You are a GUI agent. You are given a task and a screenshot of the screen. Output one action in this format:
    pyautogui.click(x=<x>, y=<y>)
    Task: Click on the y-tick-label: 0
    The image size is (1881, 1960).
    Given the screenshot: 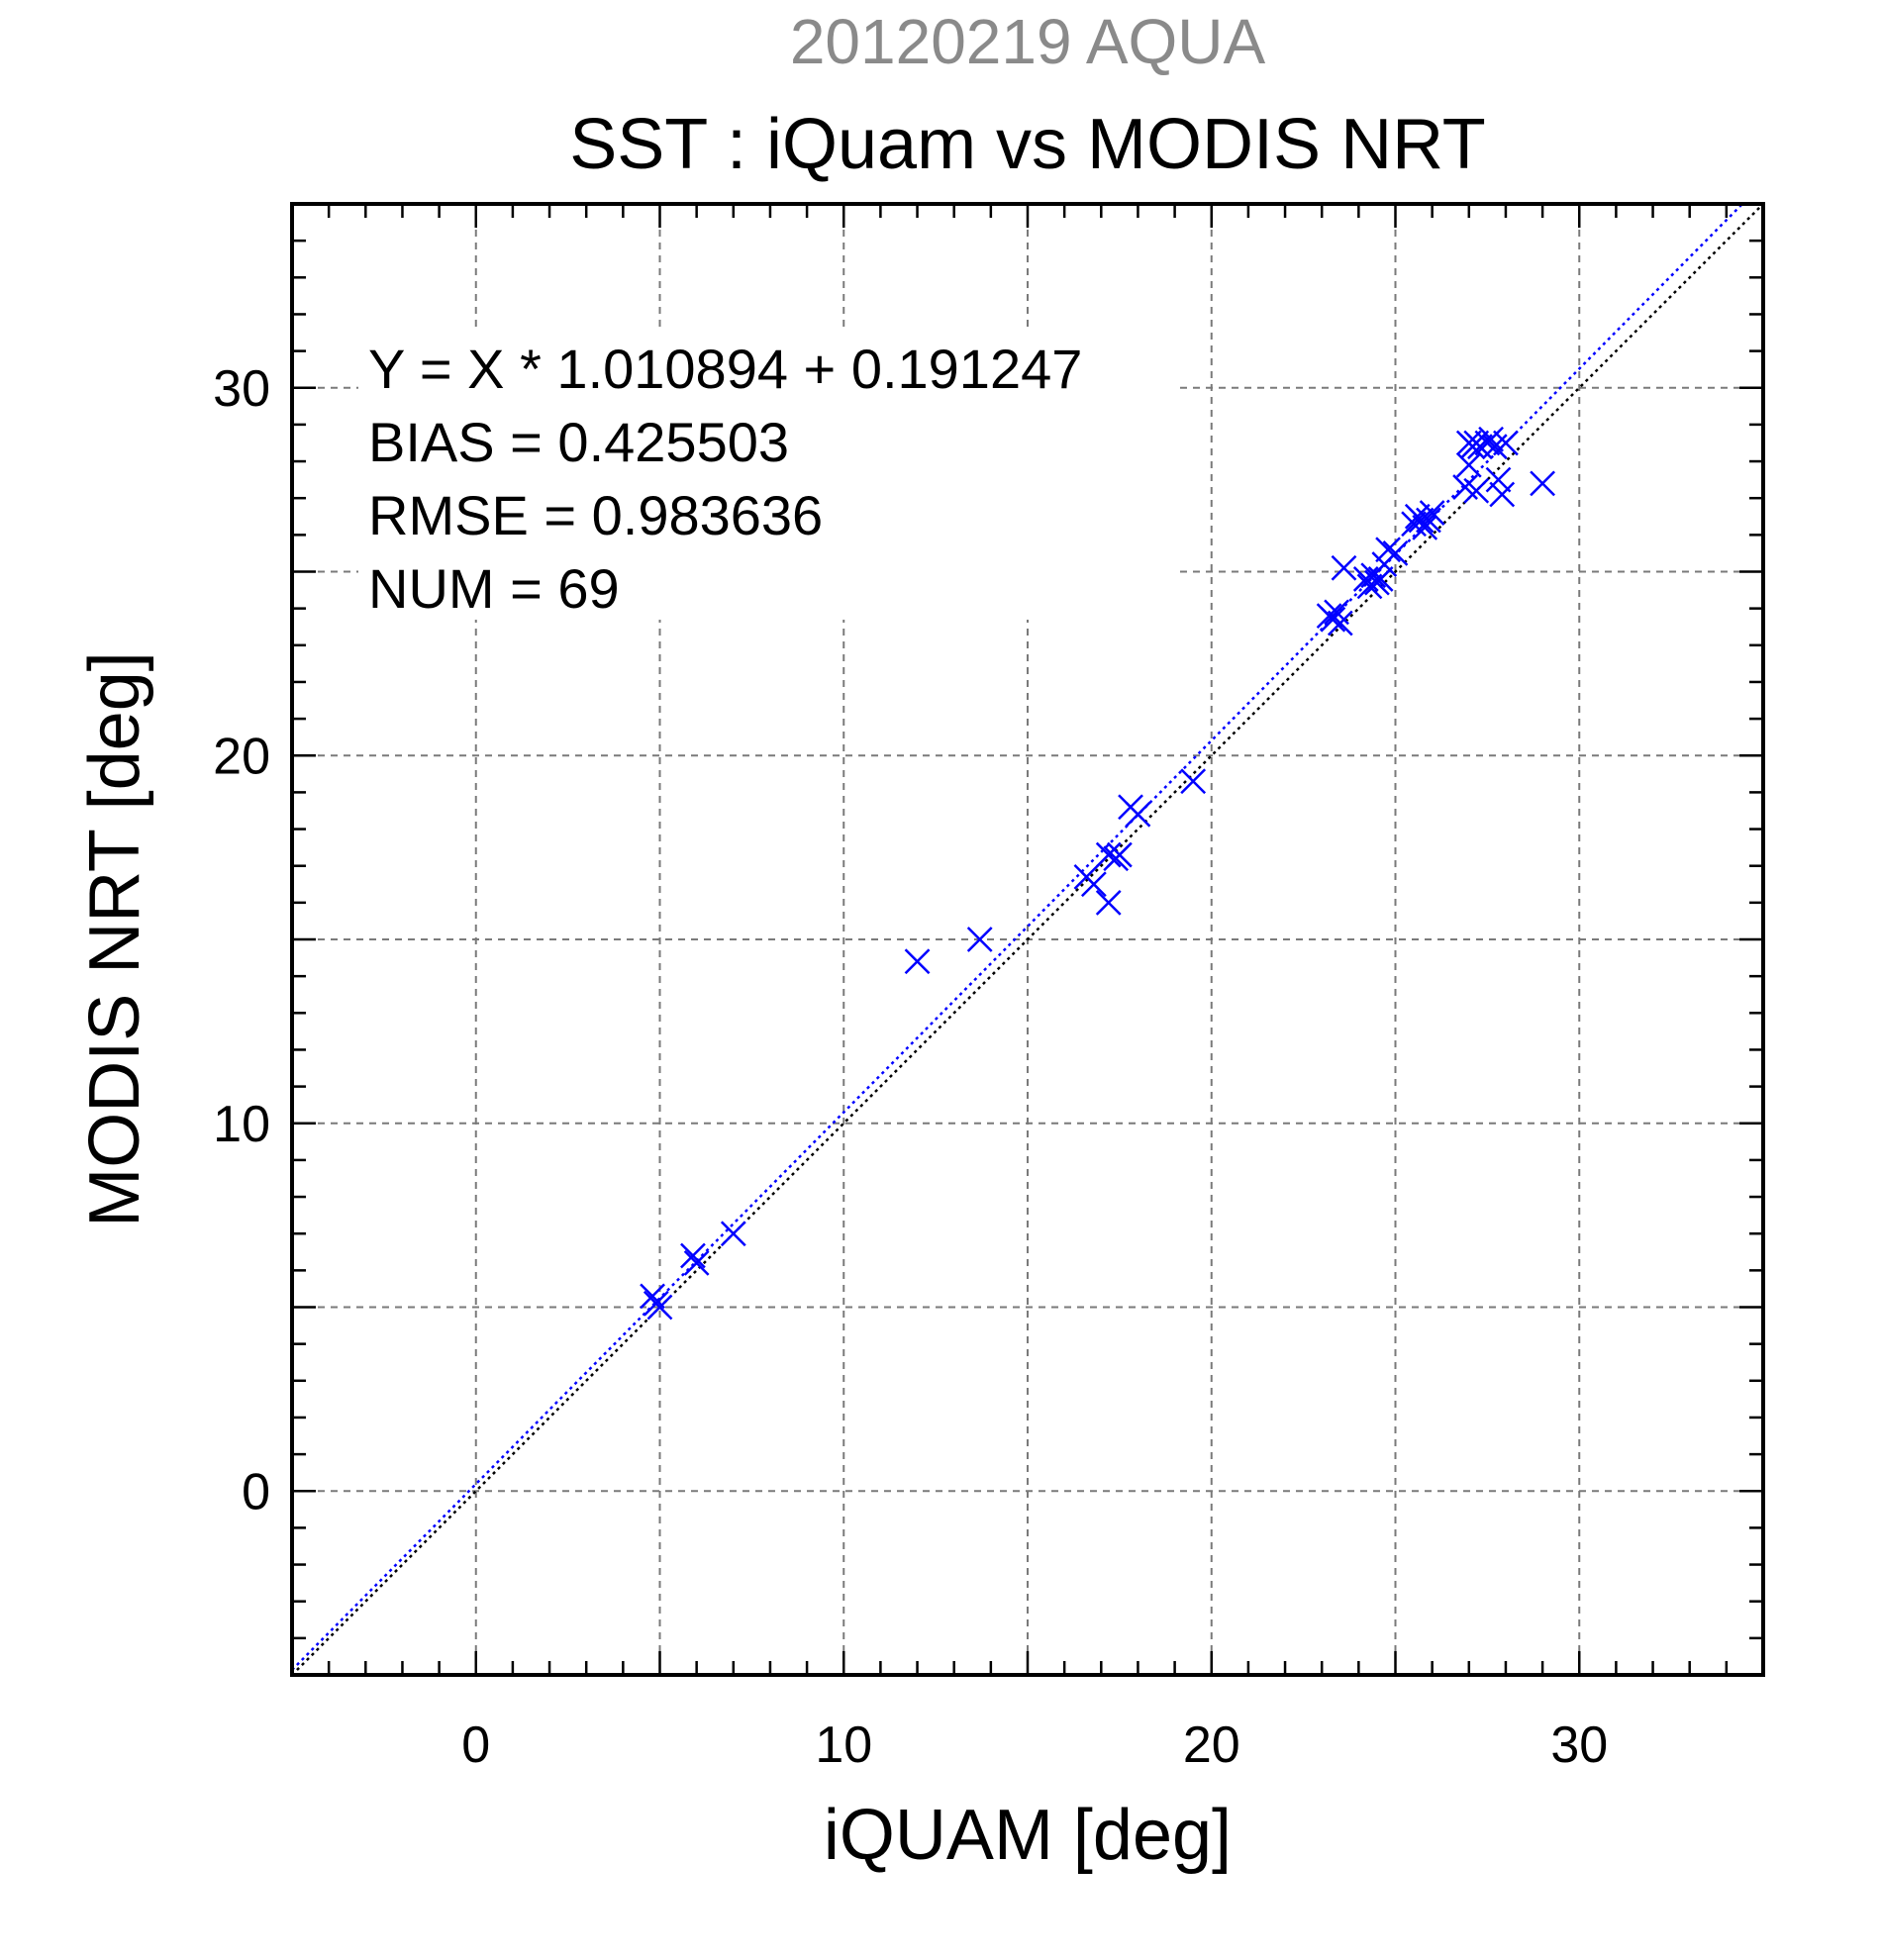 What is the action you would take?
    pyautogui.click(x=256, y=1491)
    